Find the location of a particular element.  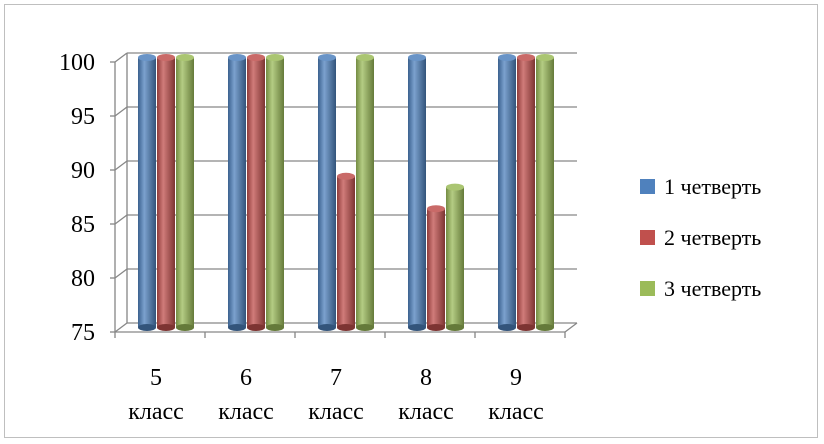

legend: 1 четверть 2 четверть 3 четверть is located at coordinates (700, 237).